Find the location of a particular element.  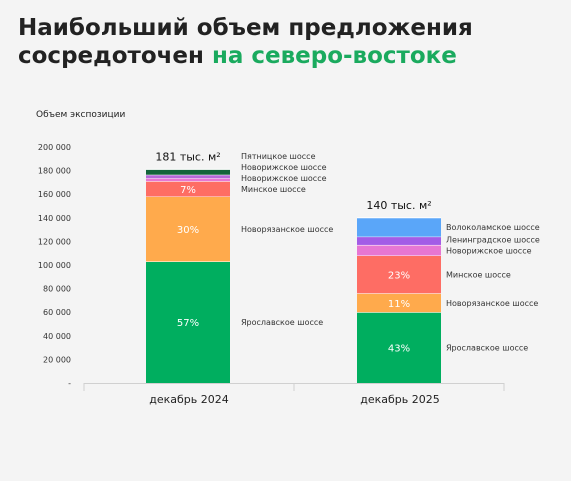

title-line-2-plain: сосредоточен is located at coordinates (115, 56).